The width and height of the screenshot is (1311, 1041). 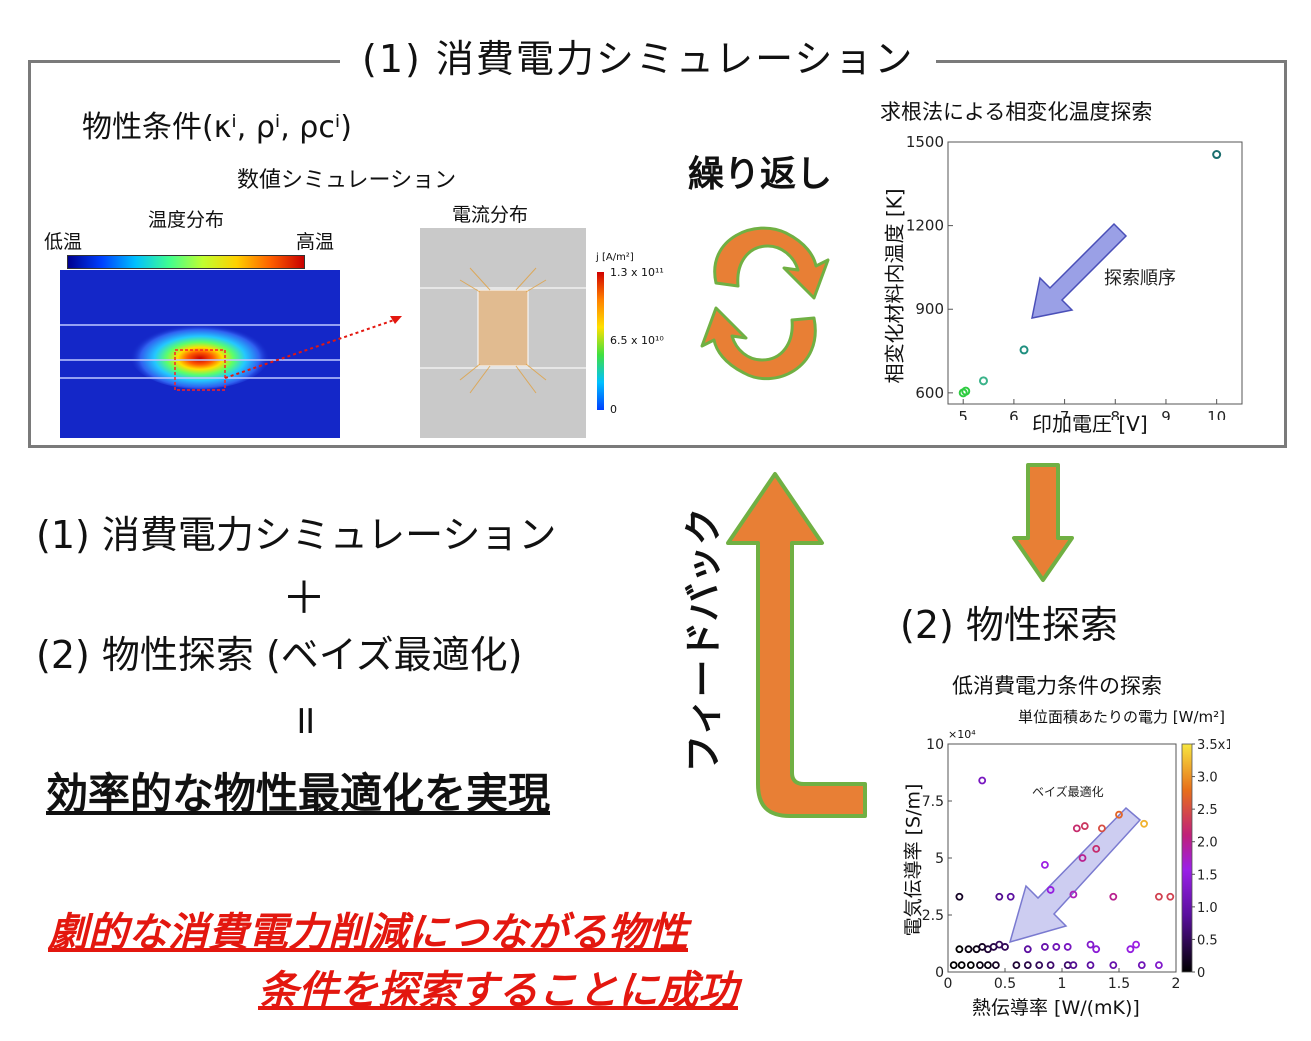 What do you see at coordinates (929, 309) in the screenshot?
I see `chart1-ytick-label: 900` at bounding box center [929, 309].